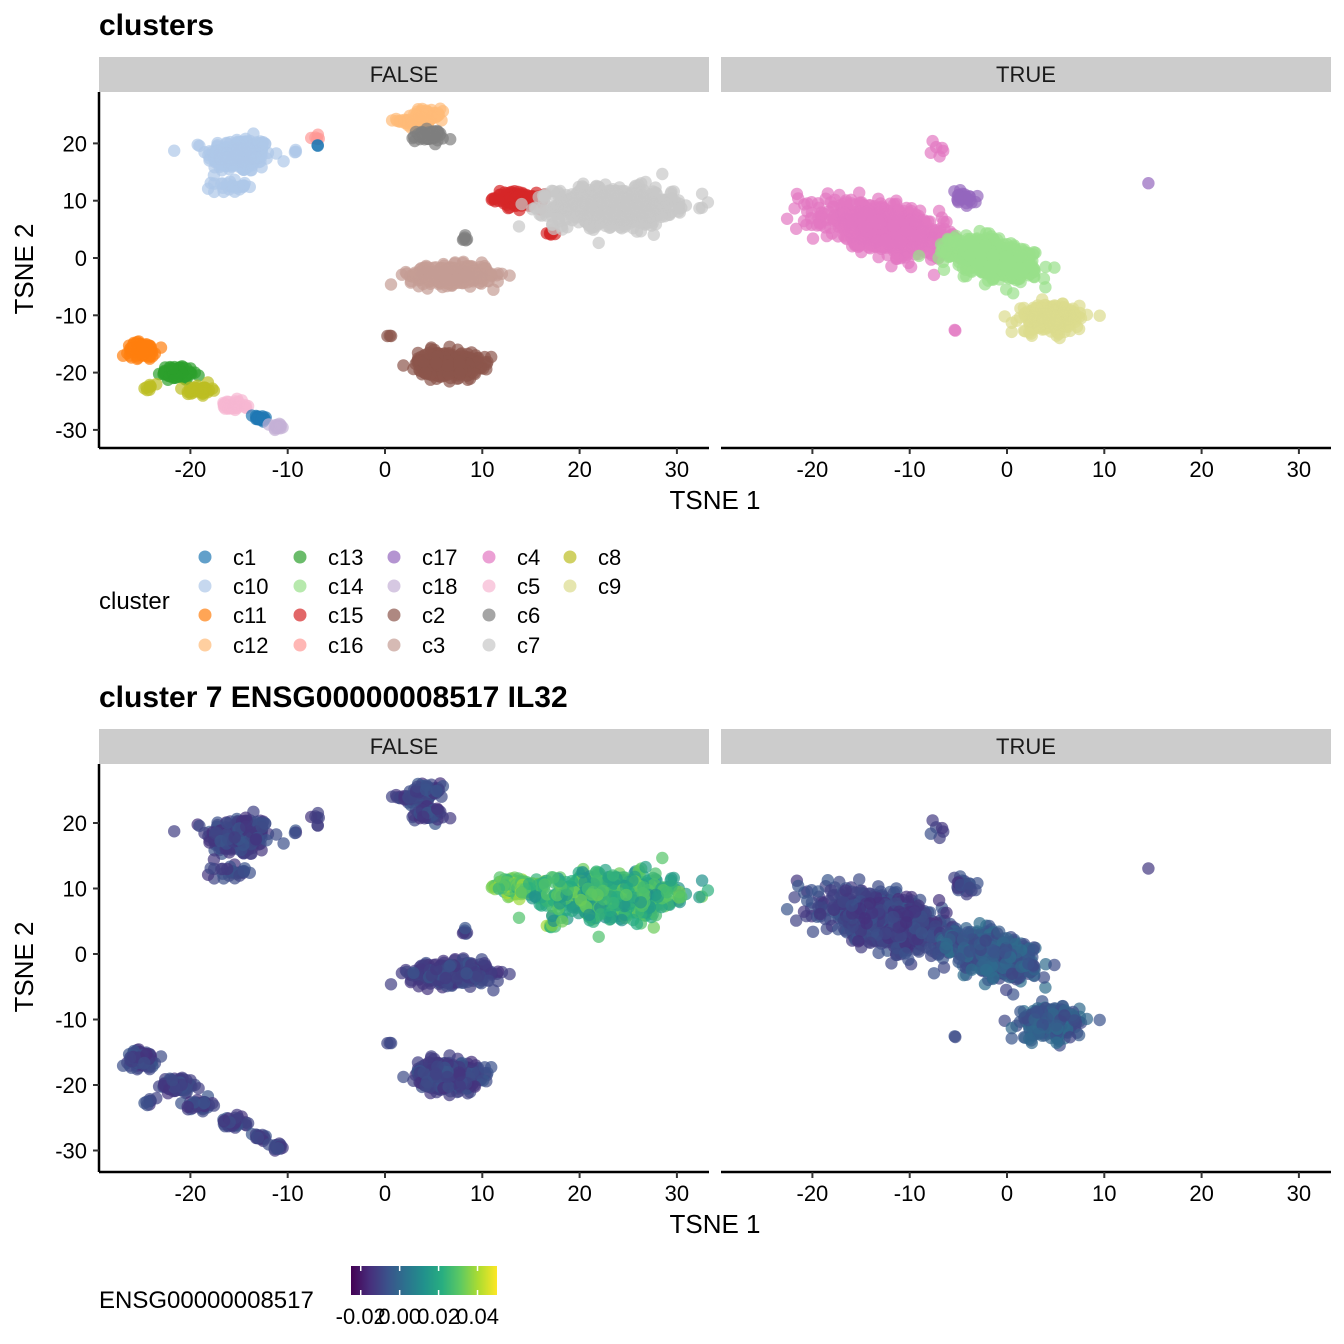 This screenshot has width=1344, height=1344. What do you see at coordinates (345, 615) in the screenshot?
I see `legend-label: c15` at bounding box center [345, 615].